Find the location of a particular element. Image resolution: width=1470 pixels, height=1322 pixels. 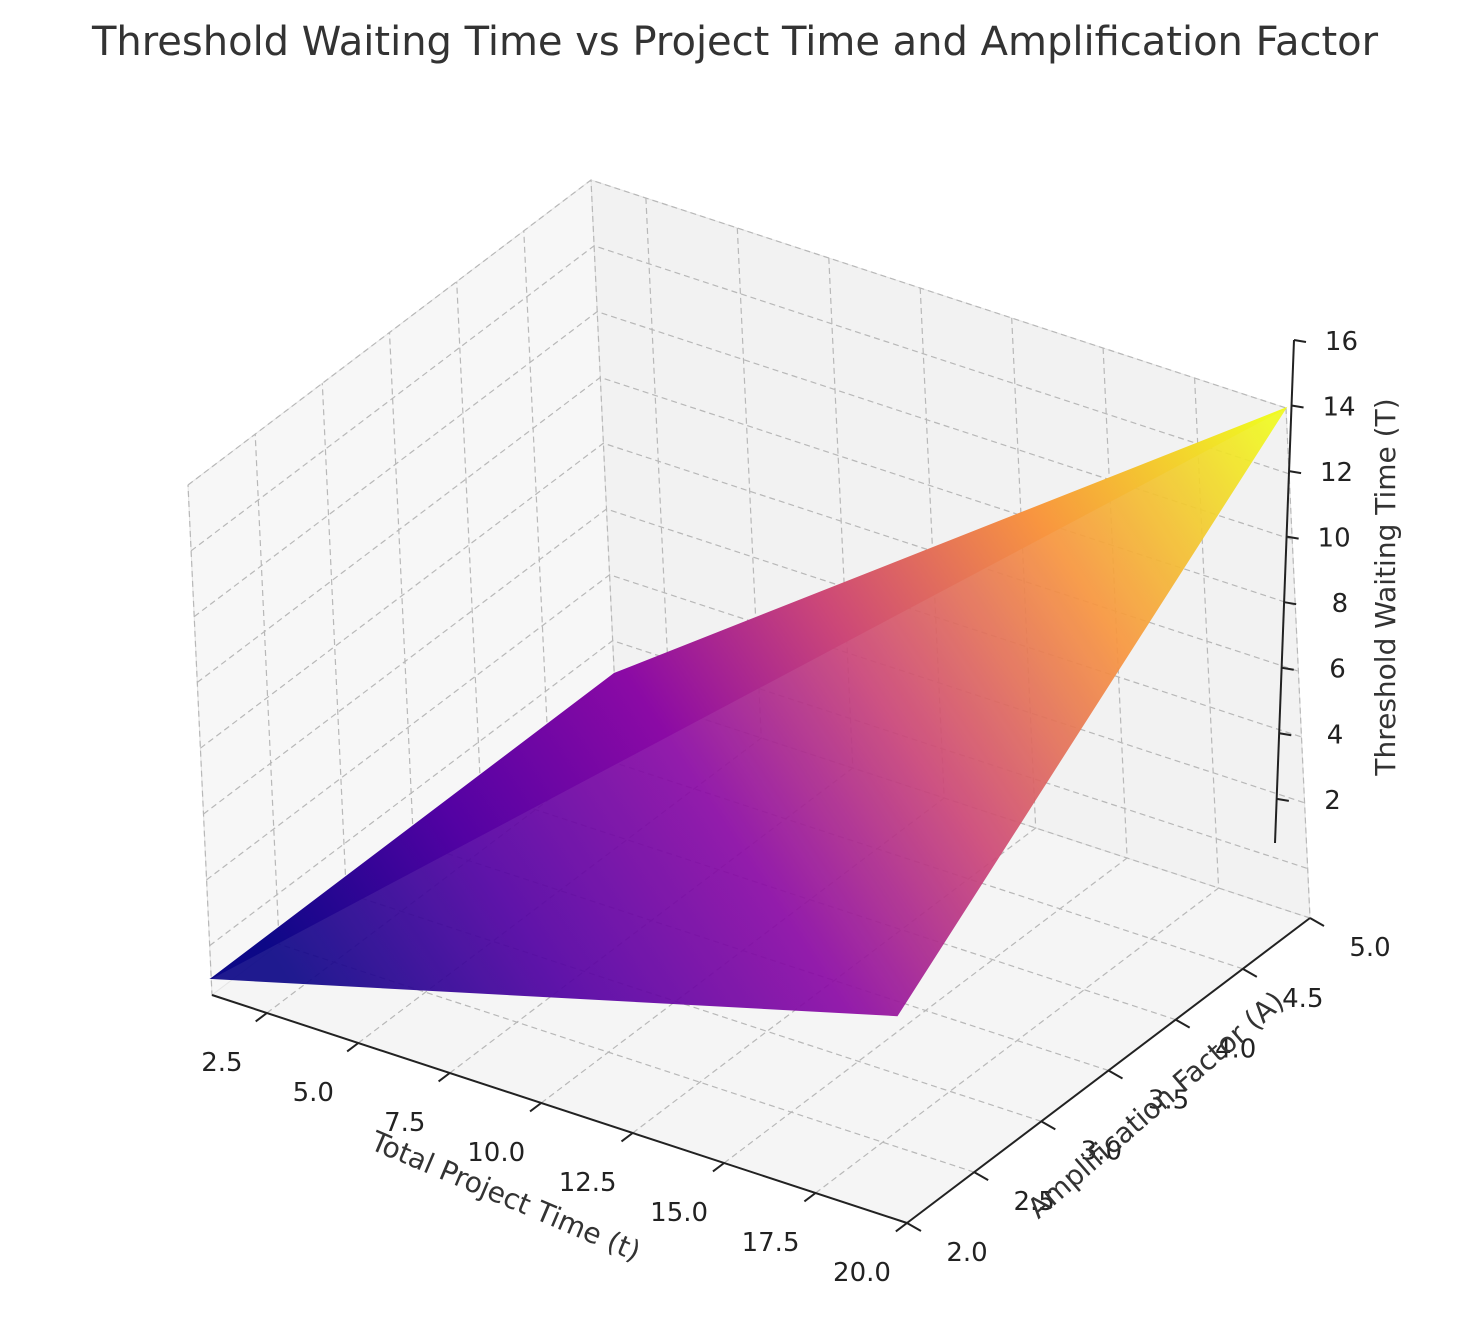

x-tick-label: 17.5 is located at coordinates (771, 1243).